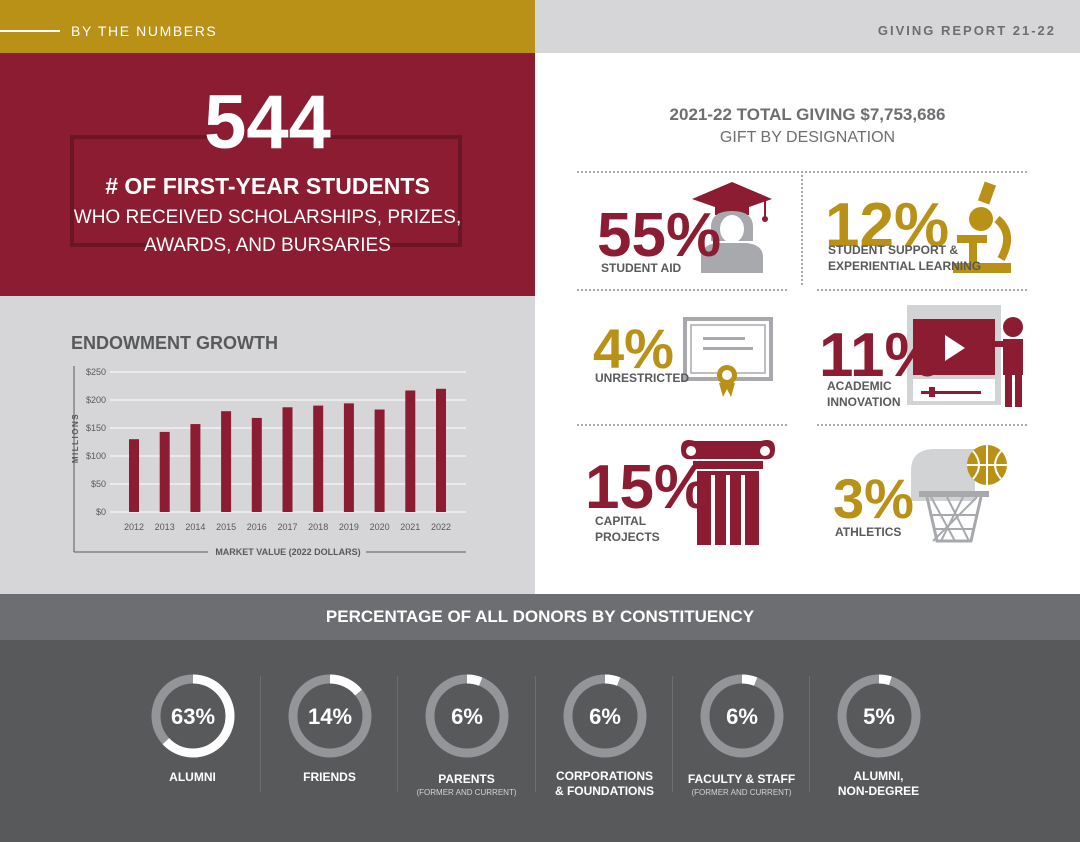 The height and width of the screenshot is (842, 1080). Describe the element at coordinates (633, 348) in the screenshot. I see `designation-pct: 4%` at that location.